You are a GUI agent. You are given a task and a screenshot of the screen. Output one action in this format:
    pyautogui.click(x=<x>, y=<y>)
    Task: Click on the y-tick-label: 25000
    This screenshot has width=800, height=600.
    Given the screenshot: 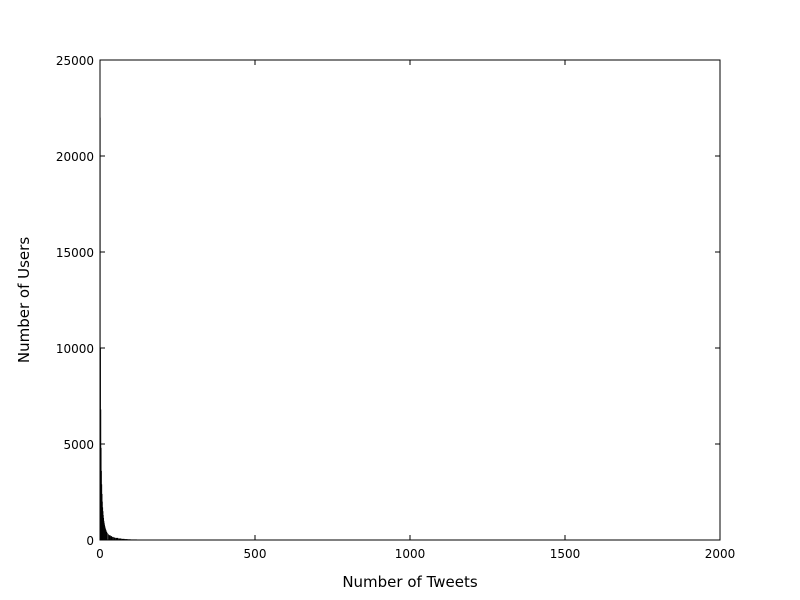 What is the action you would take?
    pyautogui.click(x=75, y=61)
    